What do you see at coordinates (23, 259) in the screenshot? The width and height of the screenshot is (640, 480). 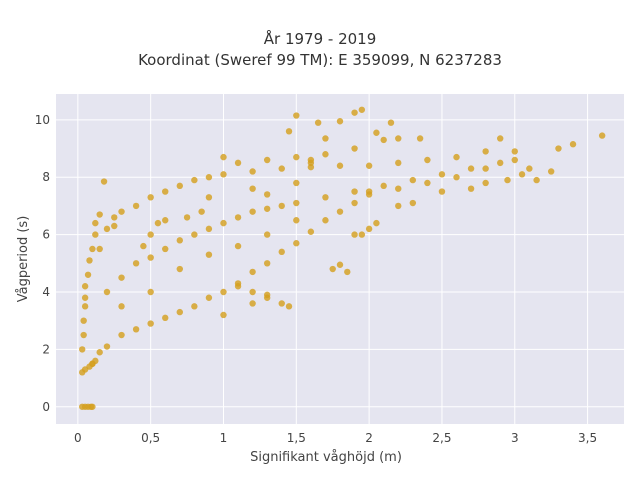 I see `y-axis-label: Vågperiod (s)` at bounding box center [23, 259].